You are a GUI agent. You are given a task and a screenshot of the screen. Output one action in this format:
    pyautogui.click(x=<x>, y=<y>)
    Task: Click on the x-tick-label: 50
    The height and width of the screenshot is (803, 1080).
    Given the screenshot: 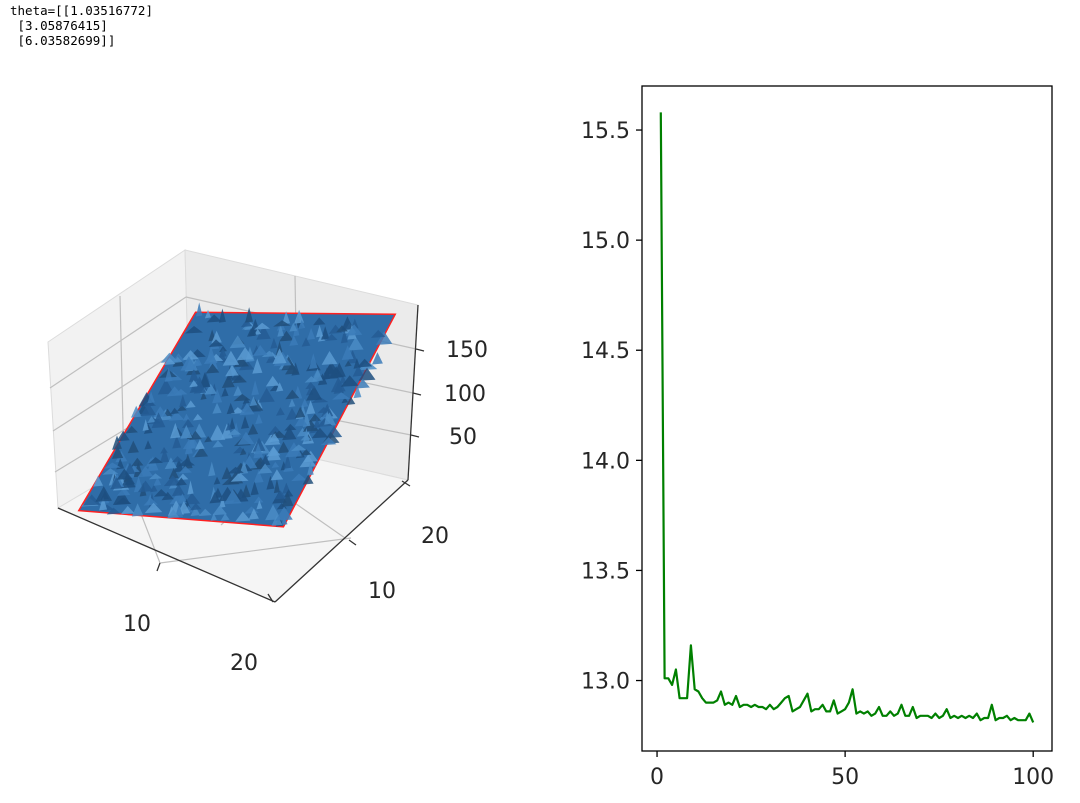 What is the action you would take?
    pyautogui.click(x=845, y=777)
    